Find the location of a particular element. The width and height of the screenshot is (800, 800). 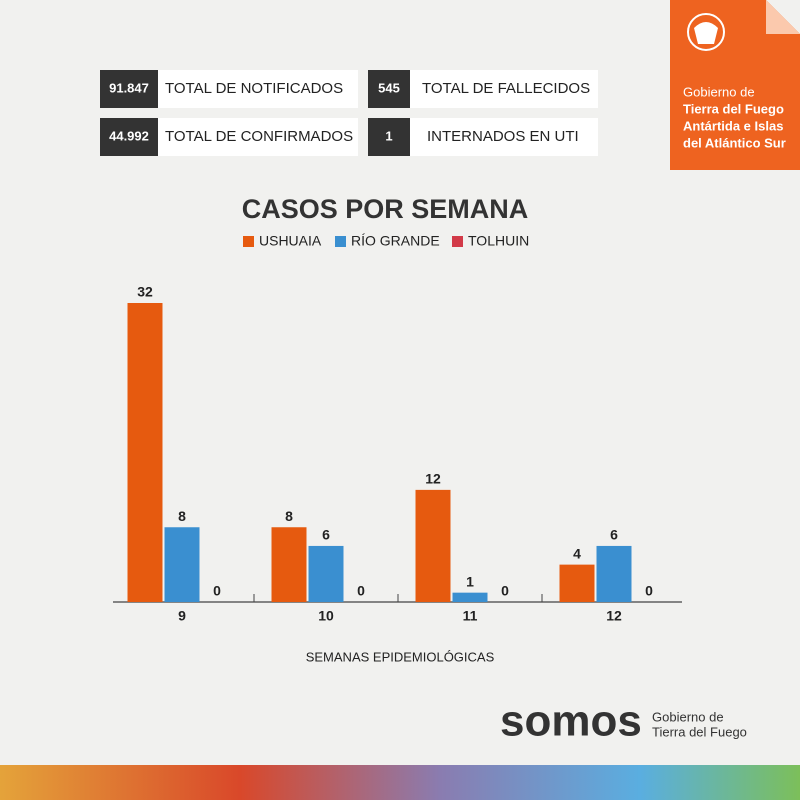

brand: somos is located at coordinates (571, 721).